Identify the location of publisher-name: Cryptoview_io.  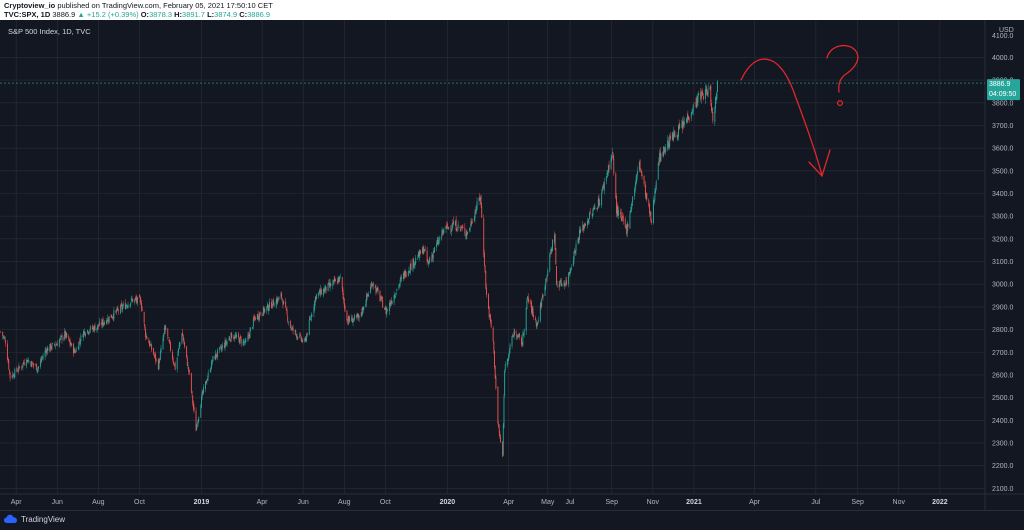
(30, 5).